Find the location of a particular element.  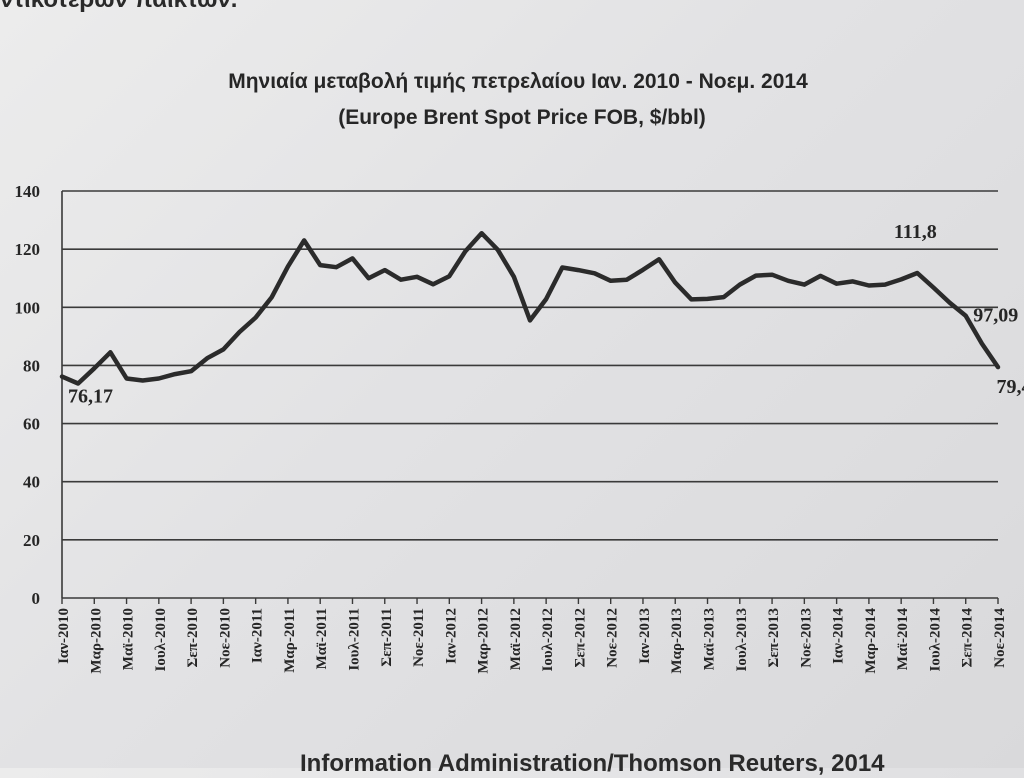

data-label: 97,09 is located at coordinates (995, 316).